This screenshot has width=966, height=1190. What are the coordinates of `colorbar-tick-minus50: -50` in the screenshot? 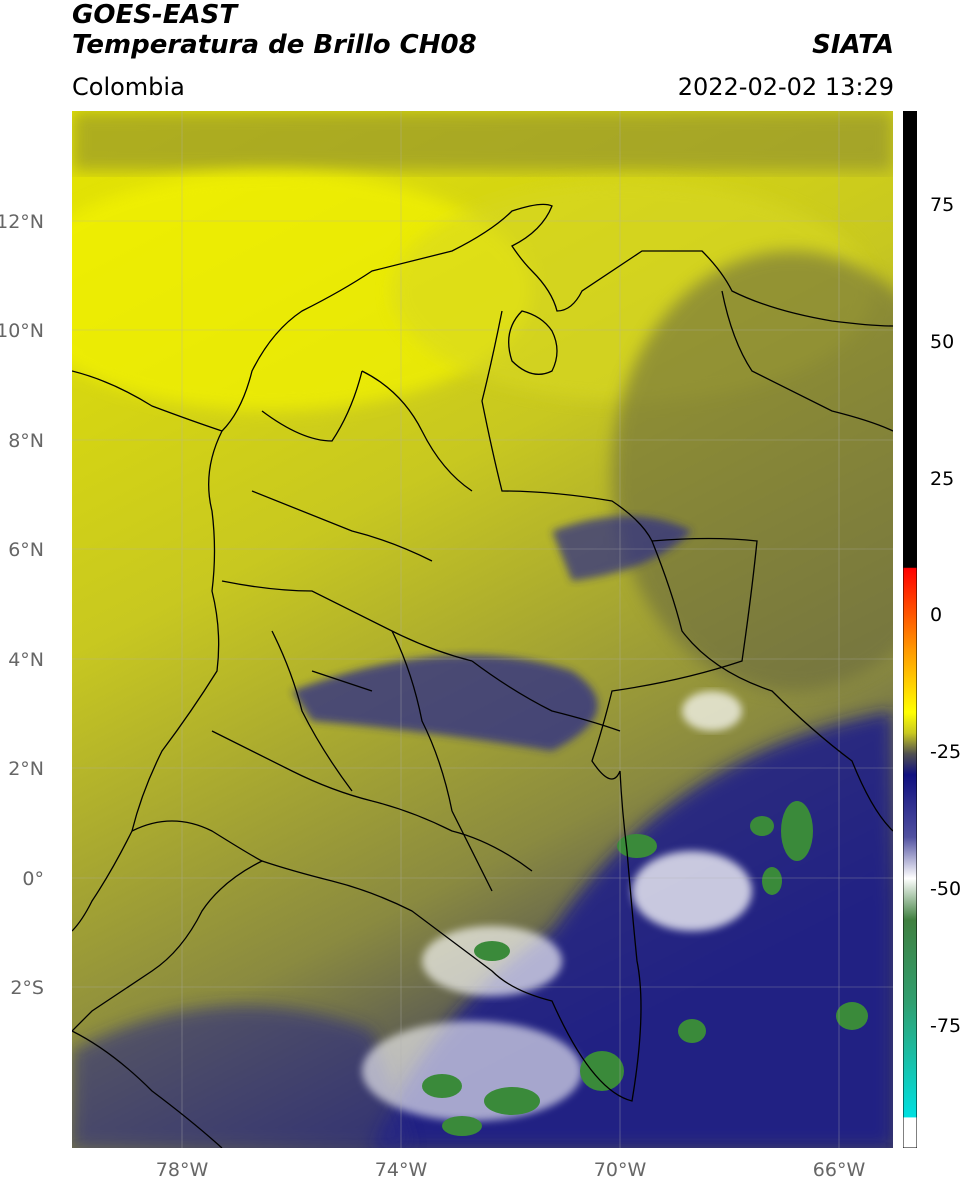 It's located at (946, 889).